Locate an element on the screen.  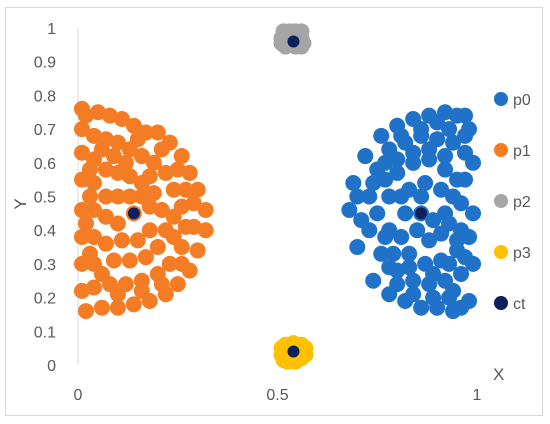
y-tick-label: 0.3 is located at coordinates (45, 265).